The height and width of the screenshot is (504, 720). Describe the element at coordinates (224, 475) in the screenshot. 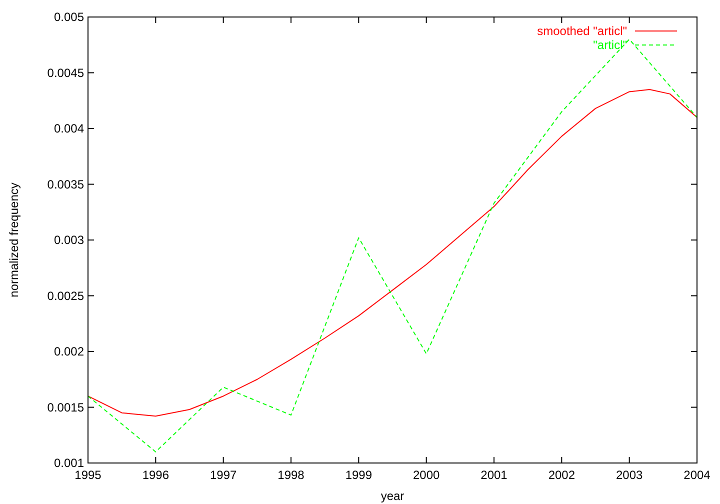

I see `x-tick-label: 1997` at that location.